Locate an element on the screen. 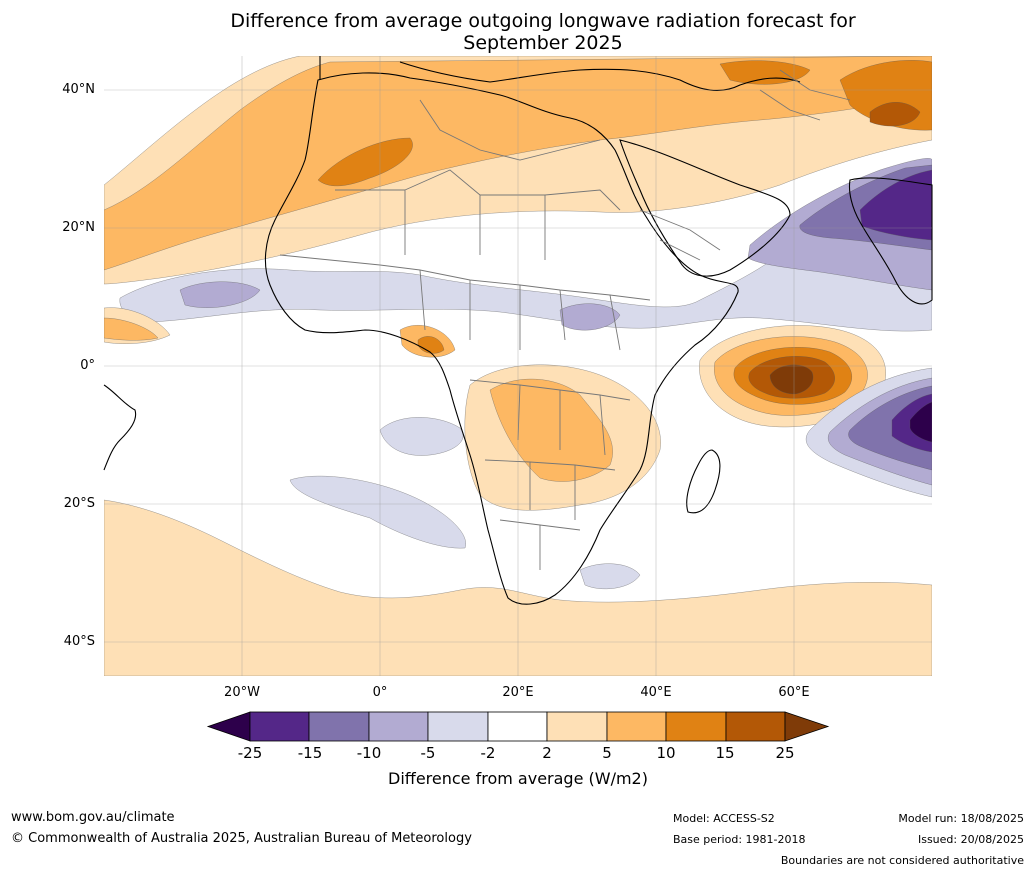  anomaly-region-southernafrica-pos5 is located at coordinates (551, 430).